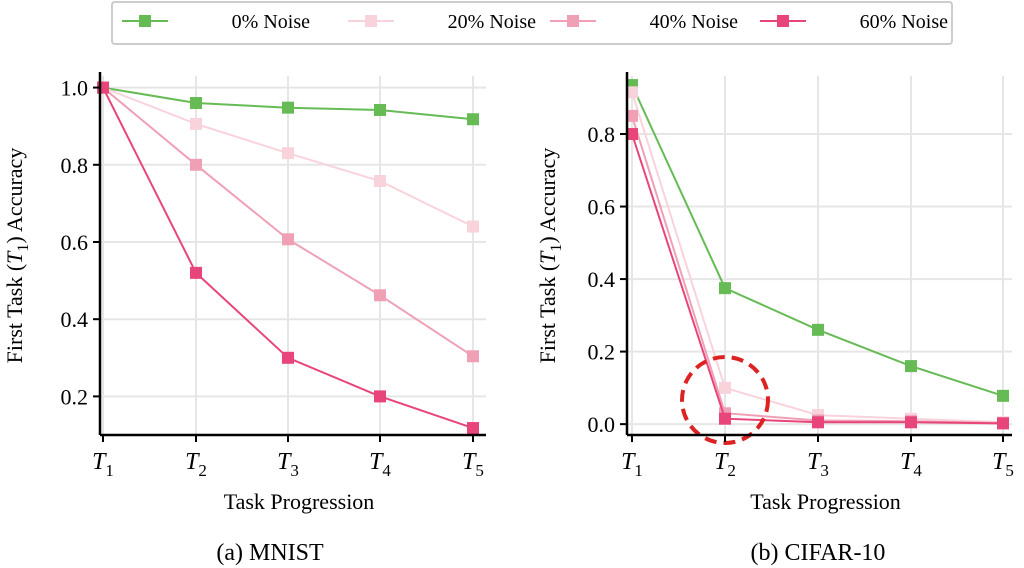 The height and width of the screenshot is (568, 1024). What do you see at coordinates (271, 22) in the screenshot?
I see `legend-label: 0% Noise` at bounding box center [271, 22].